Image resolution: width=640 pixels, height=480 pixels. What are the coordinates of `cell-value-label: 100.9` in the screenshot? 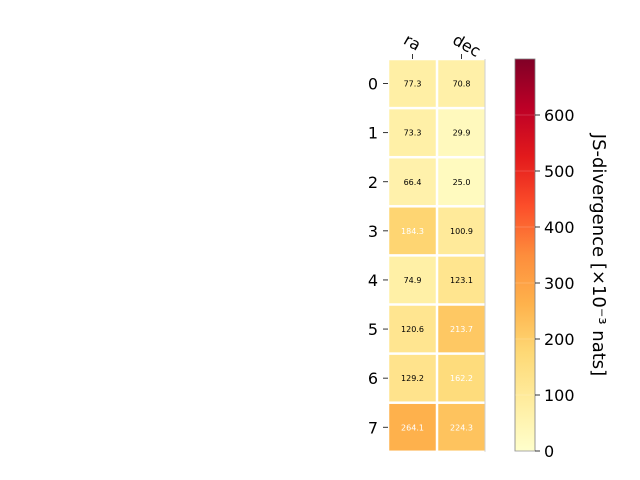 It's located at (461, 231).